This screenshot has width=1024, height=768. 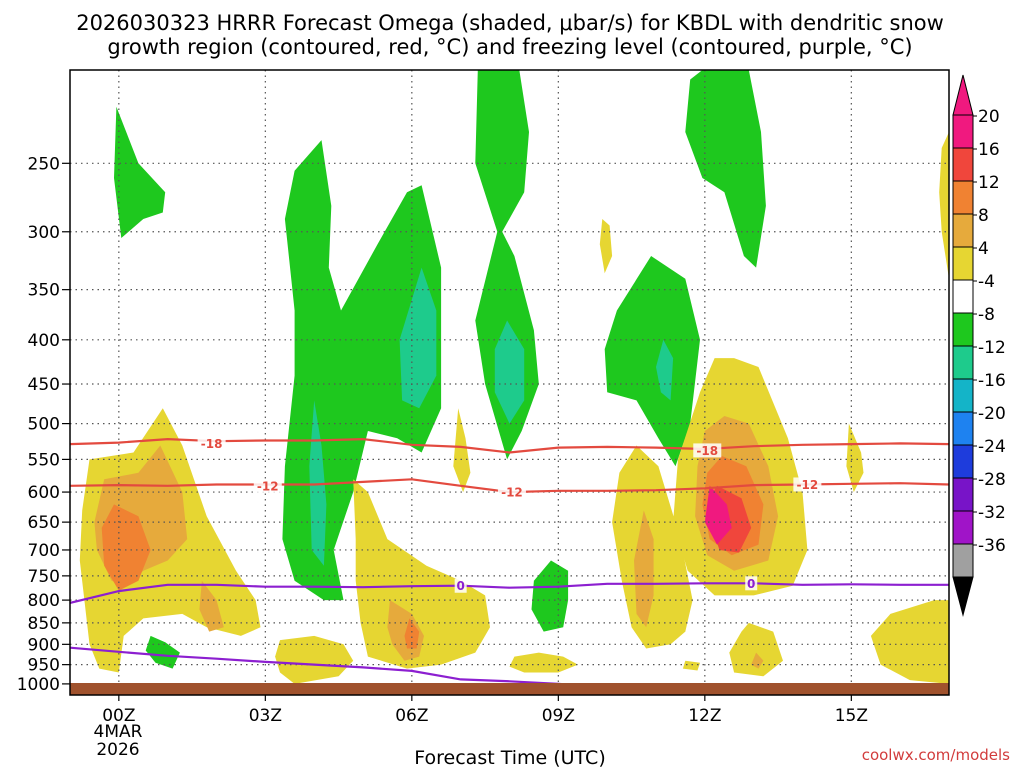 What do you see at coordinates (44, 493) in the screenshot?
I see `y-tick-label-600: 600` at bounding box center [44, 493].